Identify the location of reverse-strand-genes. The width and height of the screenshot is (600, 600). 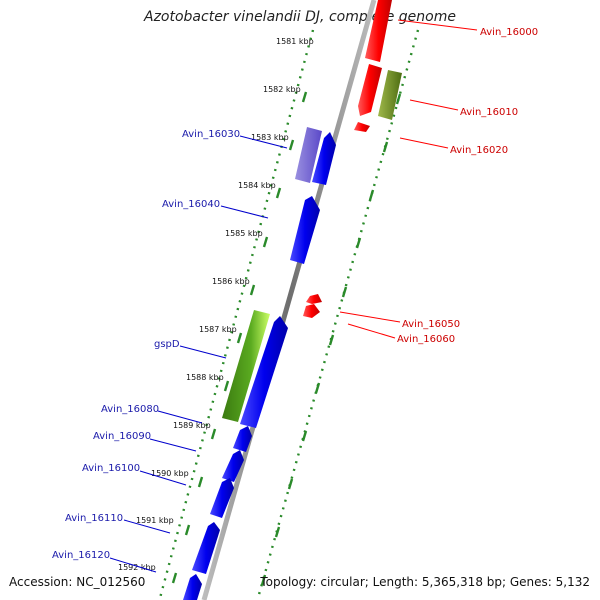
(352, 159).